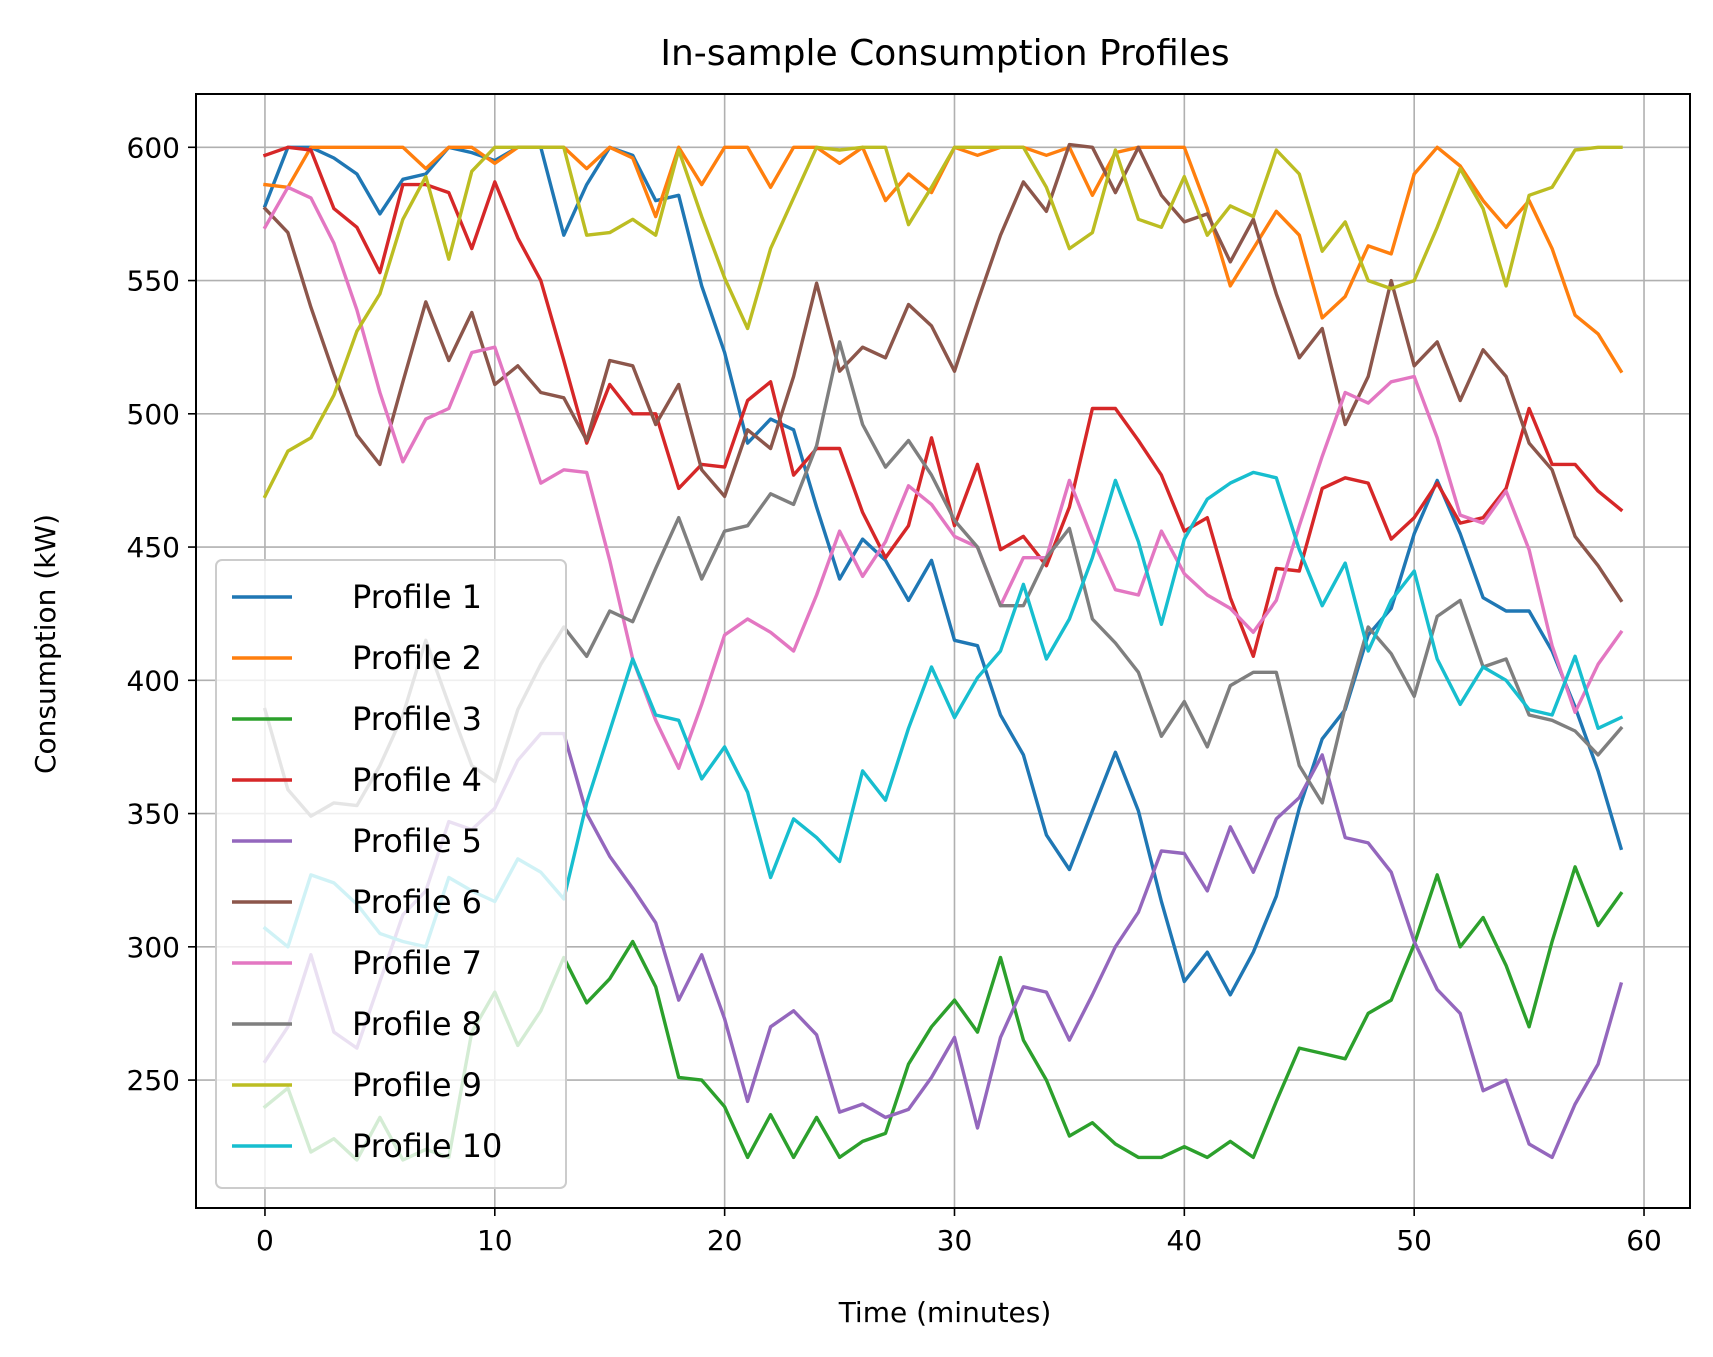 The height and width of the screenshot is (1357, 1713). I want to click on x-axis-title: Time (minutes), so click(945, 1312).